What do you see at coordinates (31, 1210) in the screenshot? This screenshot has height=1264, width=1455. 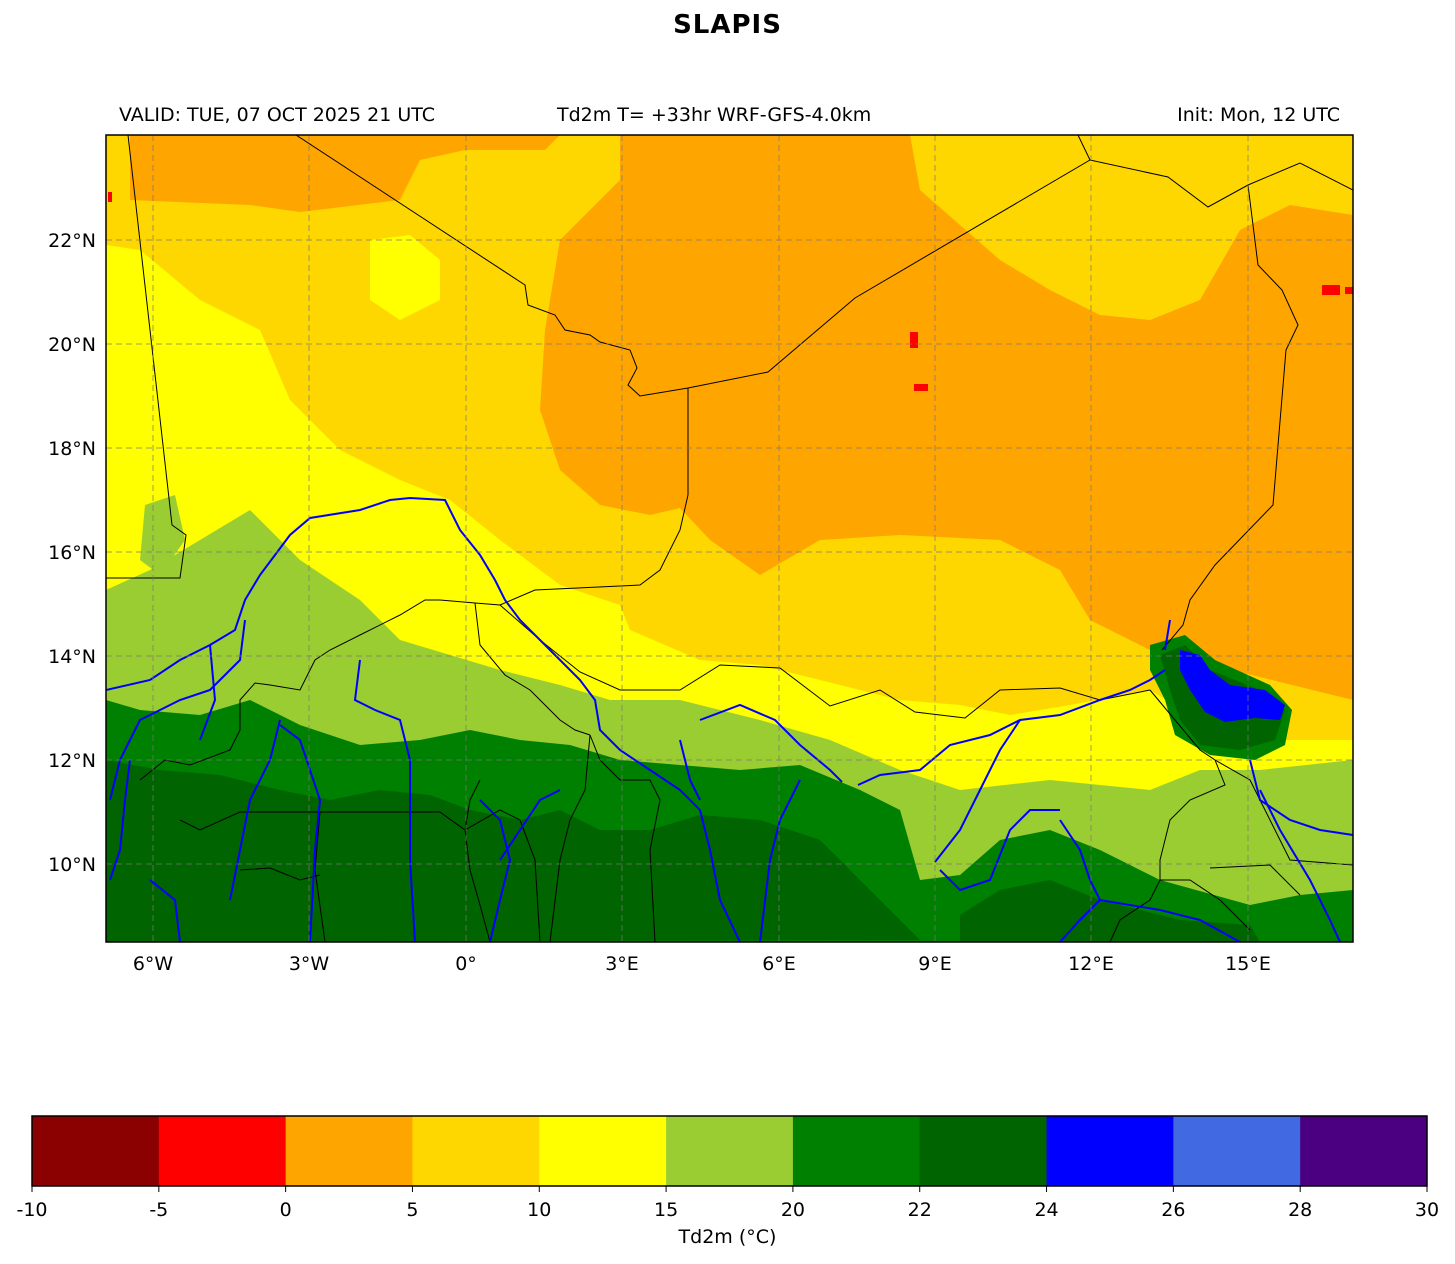 I see `colorbar-tick-label: -10` at bounding box center [31, 1210].